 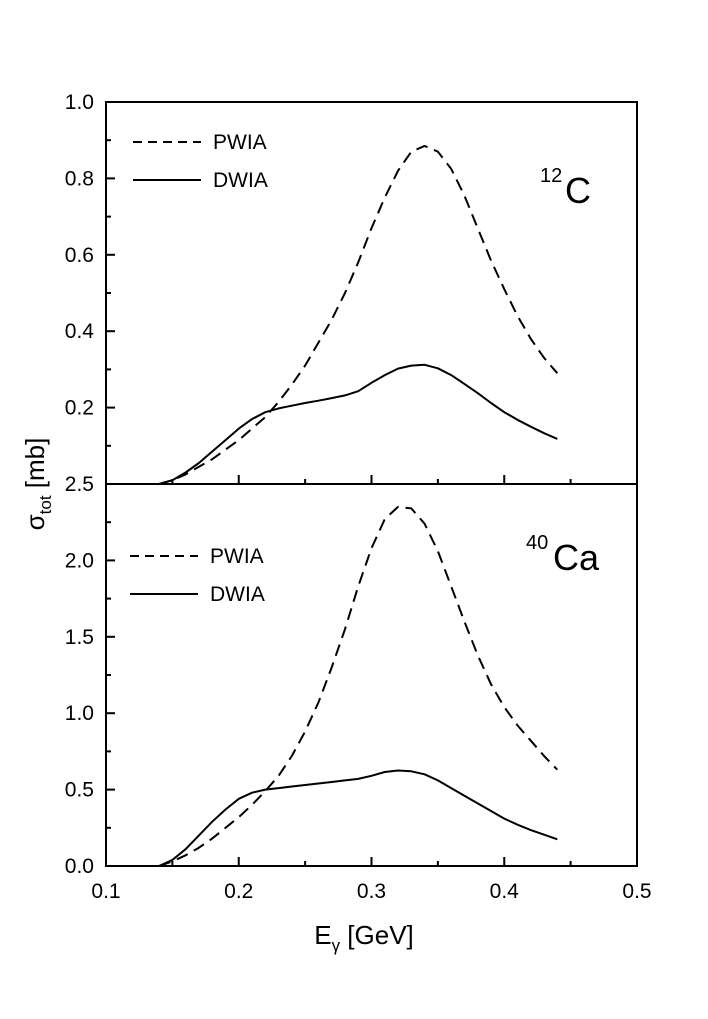 I want to click on y-tick-label: 0.0, so click(x=79, y=866).